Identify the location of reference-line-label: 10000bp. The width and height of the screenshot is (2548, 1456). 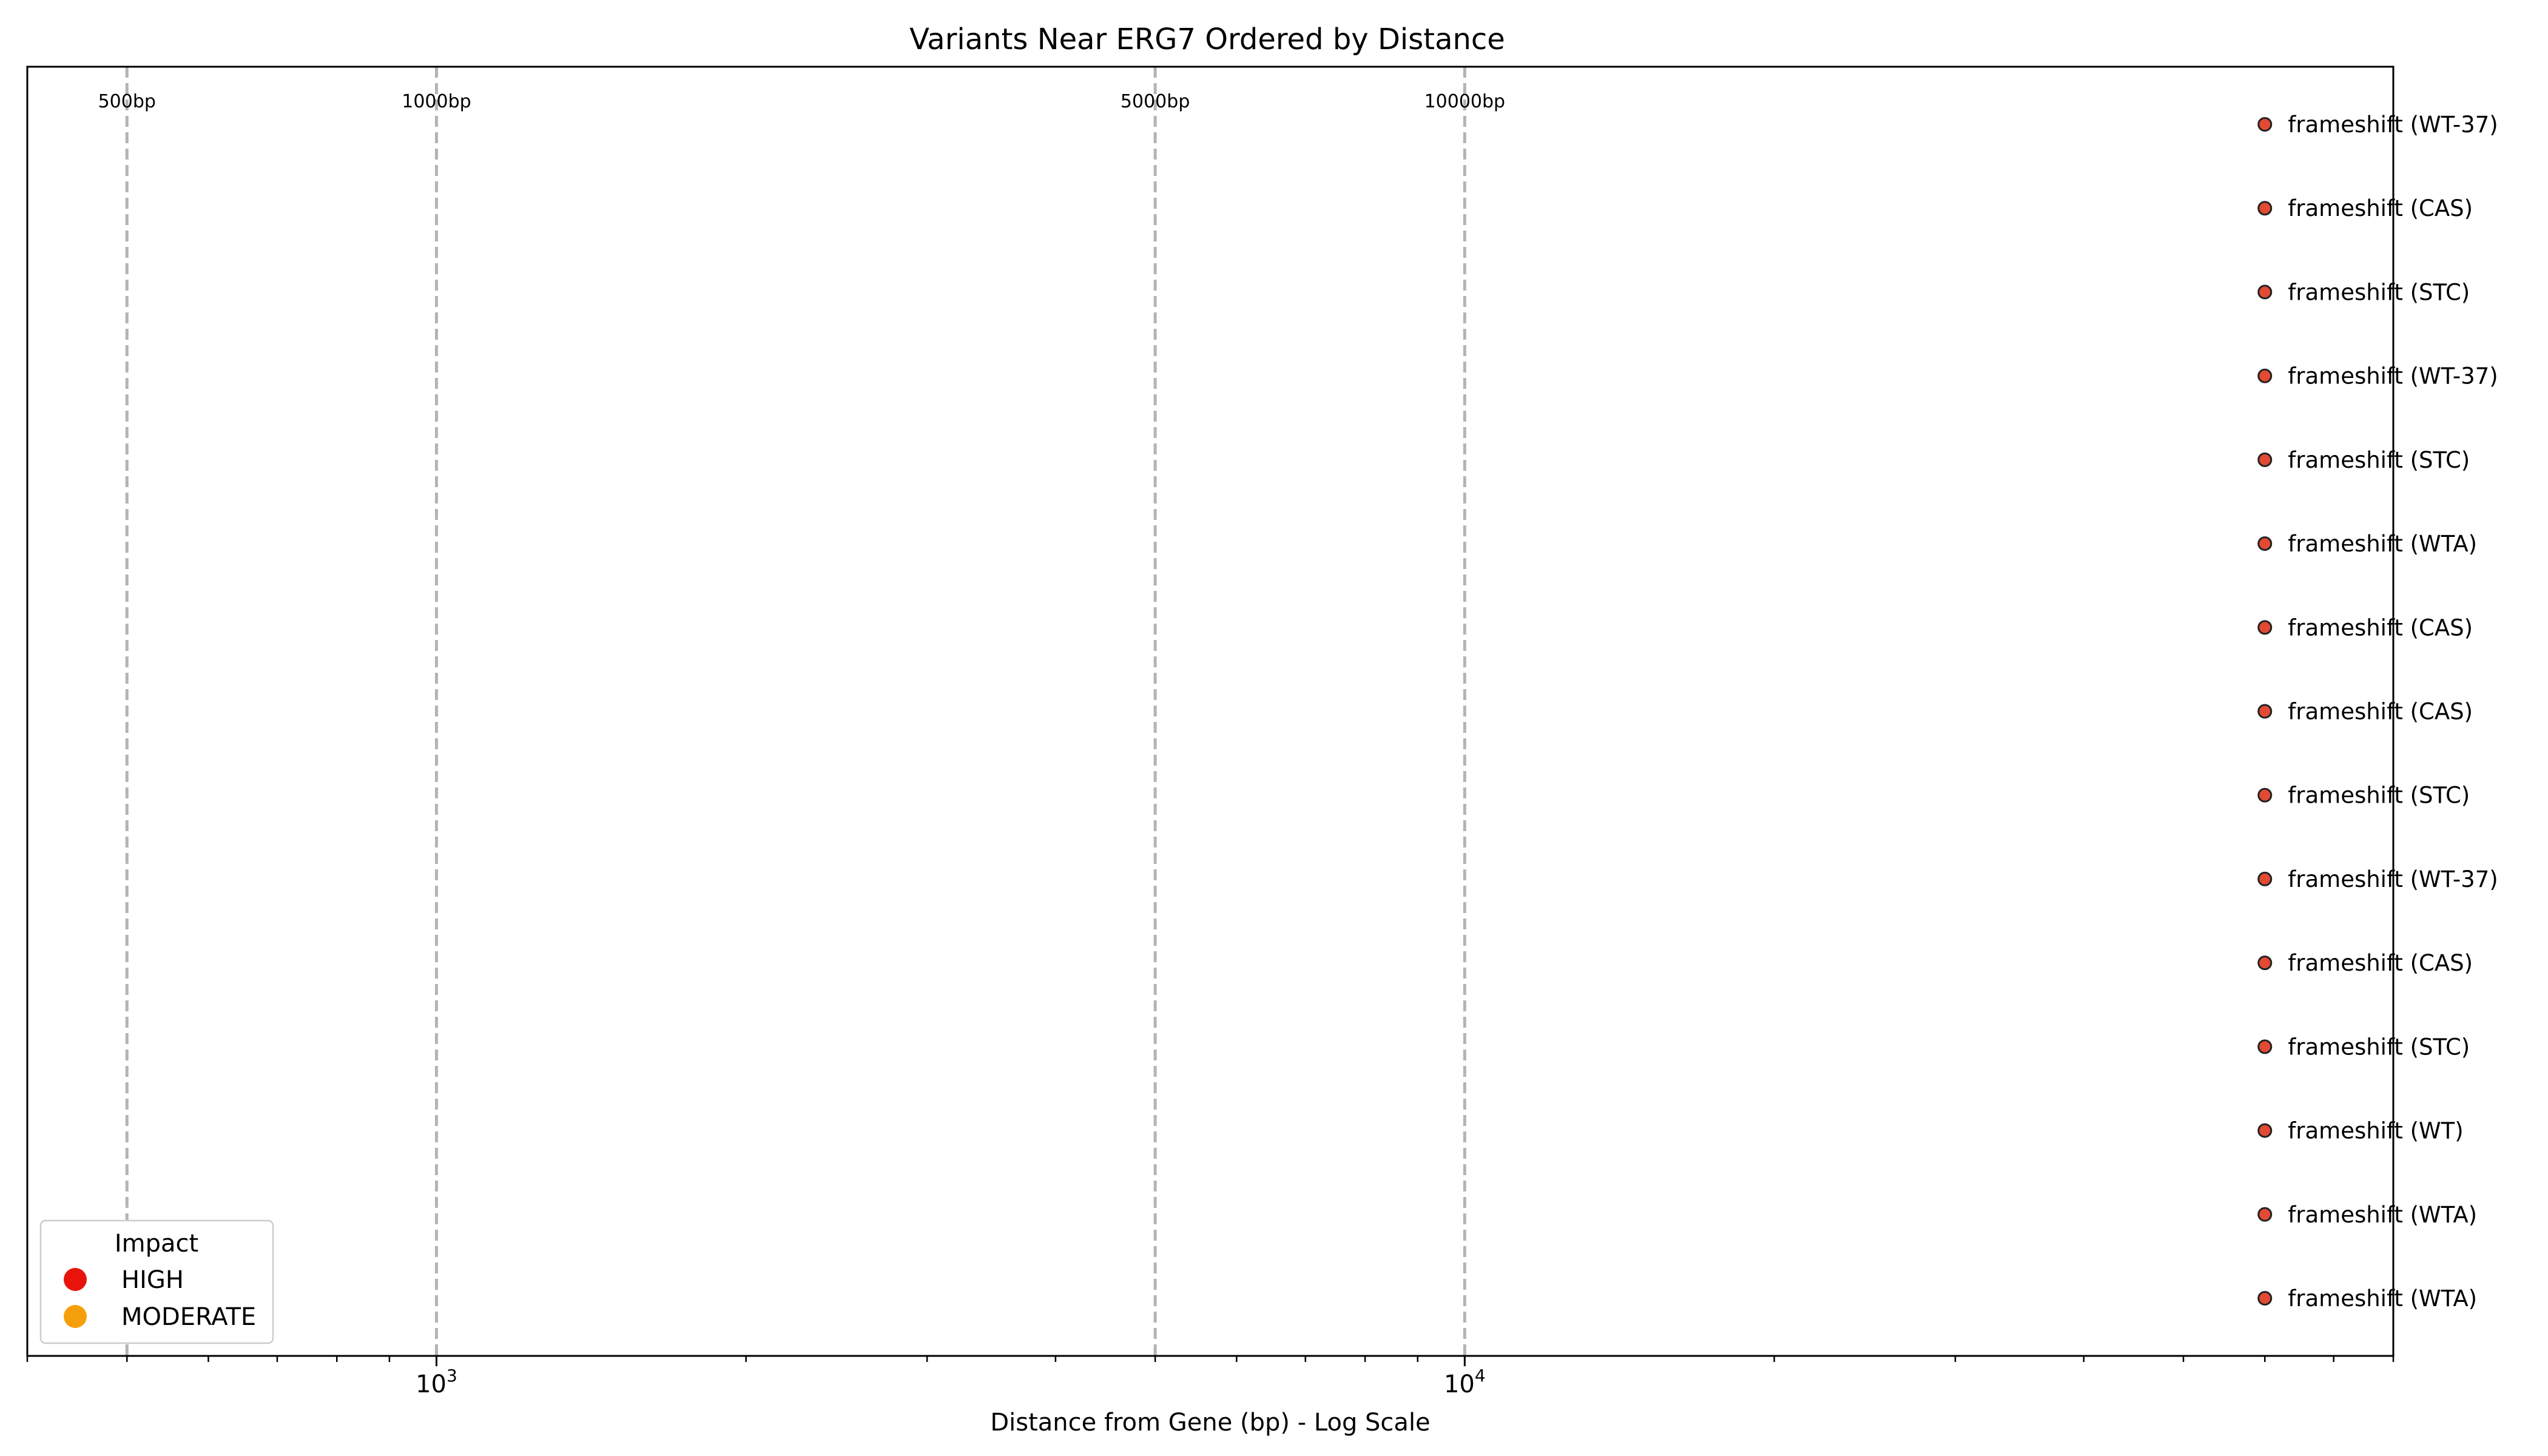
(1465, 101).